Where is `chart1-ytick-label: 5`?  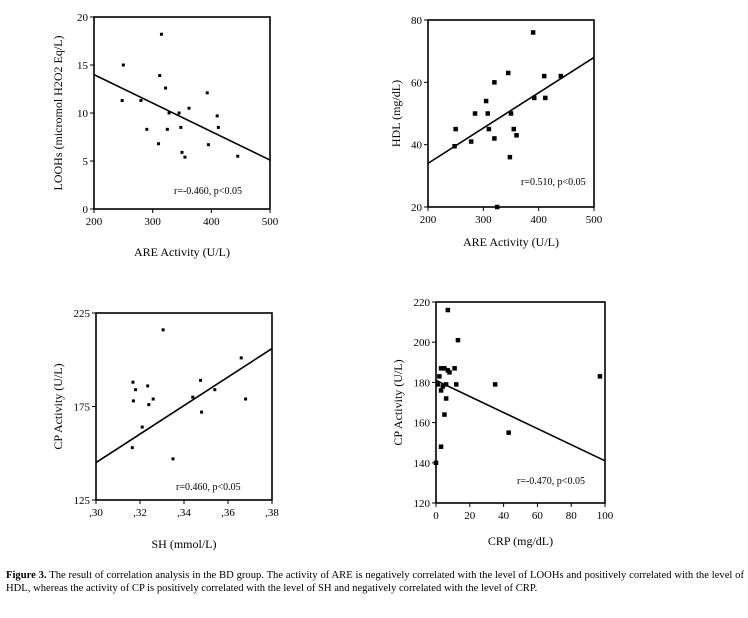 chart1-ytick-label: 5 is located at coordinates (86, 162).